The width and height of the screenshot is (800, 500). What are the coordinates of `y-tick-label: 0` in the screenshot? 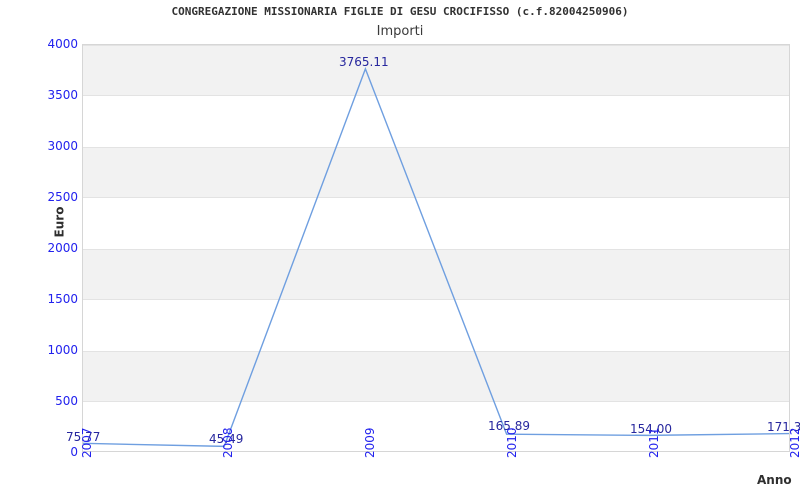 It's located at (74, 452).